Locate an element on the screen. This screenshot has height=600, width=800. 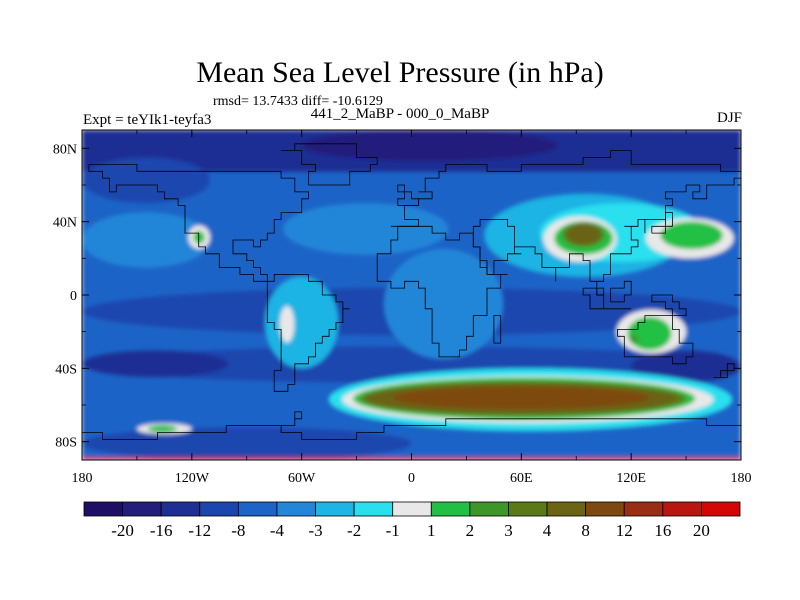
colorbar-label-12: 8 is located at coordinates (585, 530).